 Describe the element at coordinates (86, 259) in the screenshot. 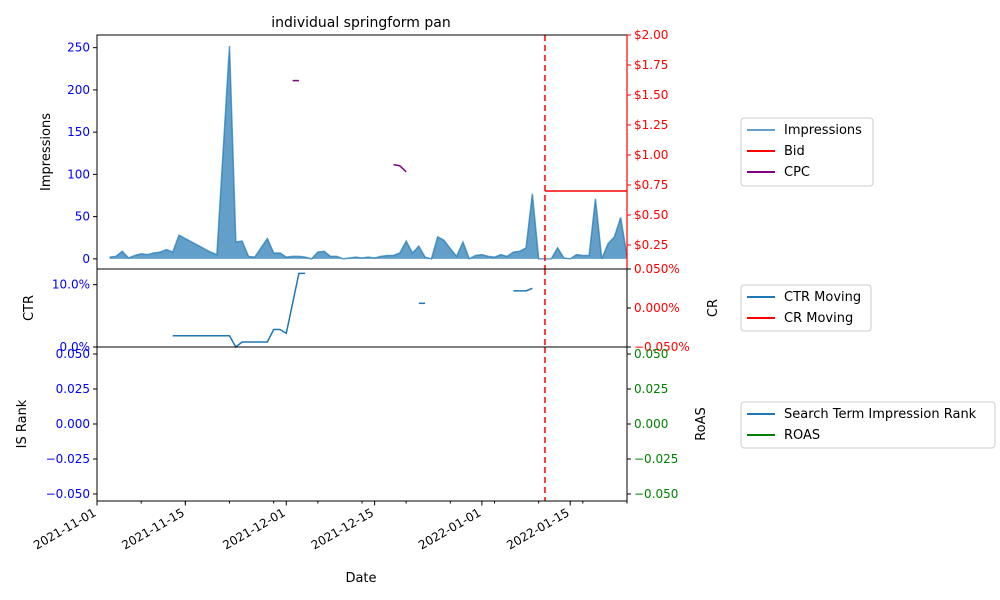

I see `impressions-left-tick-label: 0` at that location.